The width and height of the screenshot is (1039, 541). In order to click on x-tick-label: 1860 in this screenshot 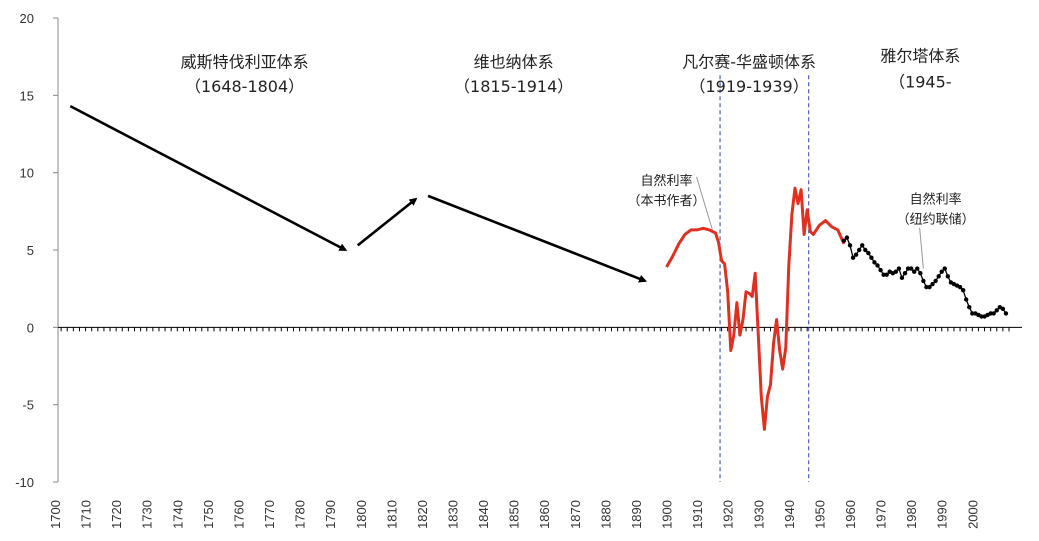, I will do `click(544, 514)`.